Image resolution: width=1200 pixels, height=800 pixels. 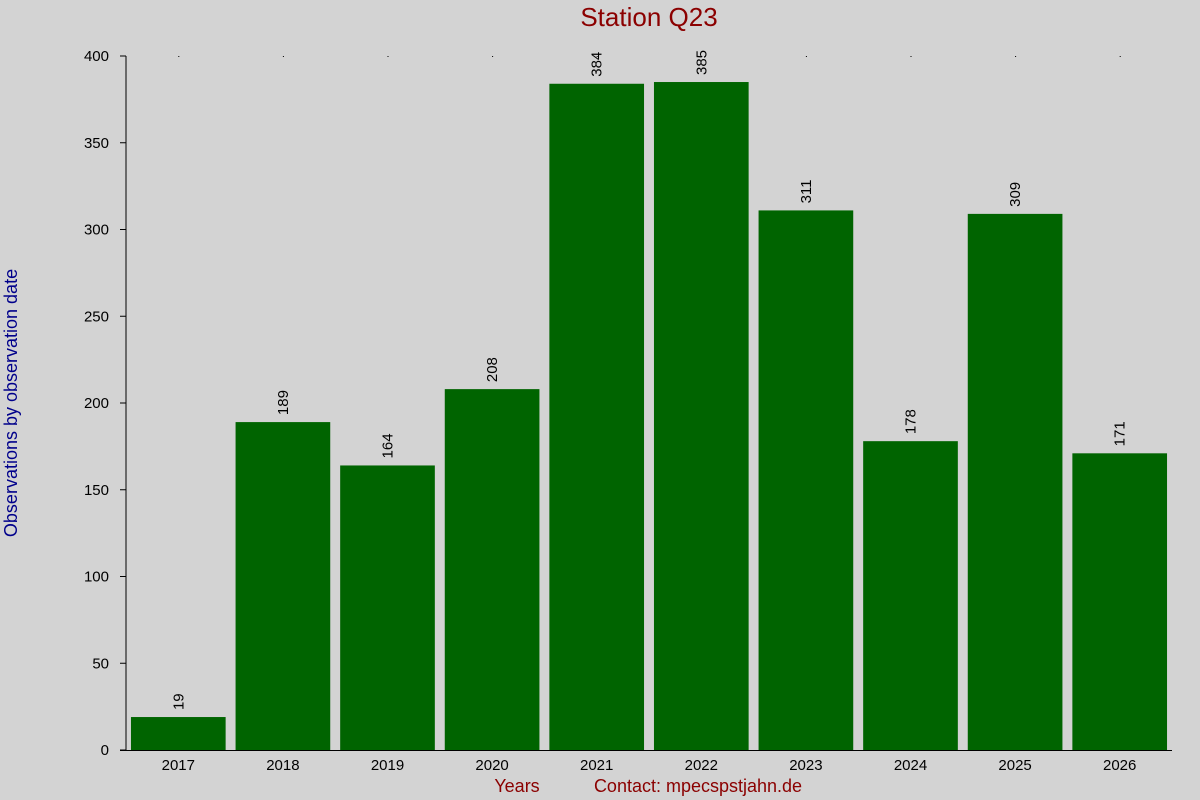 What do you see at coordinates (387, 607) in the screenshot?
I see `bar-2019` at bounding box center [387, 607].